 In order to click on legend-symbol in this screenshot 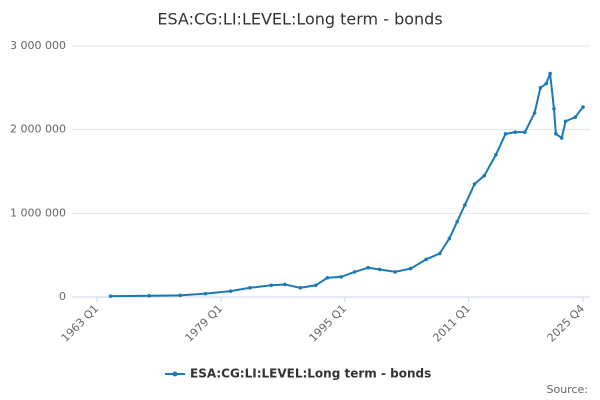, I will do `click(175, 374)`.